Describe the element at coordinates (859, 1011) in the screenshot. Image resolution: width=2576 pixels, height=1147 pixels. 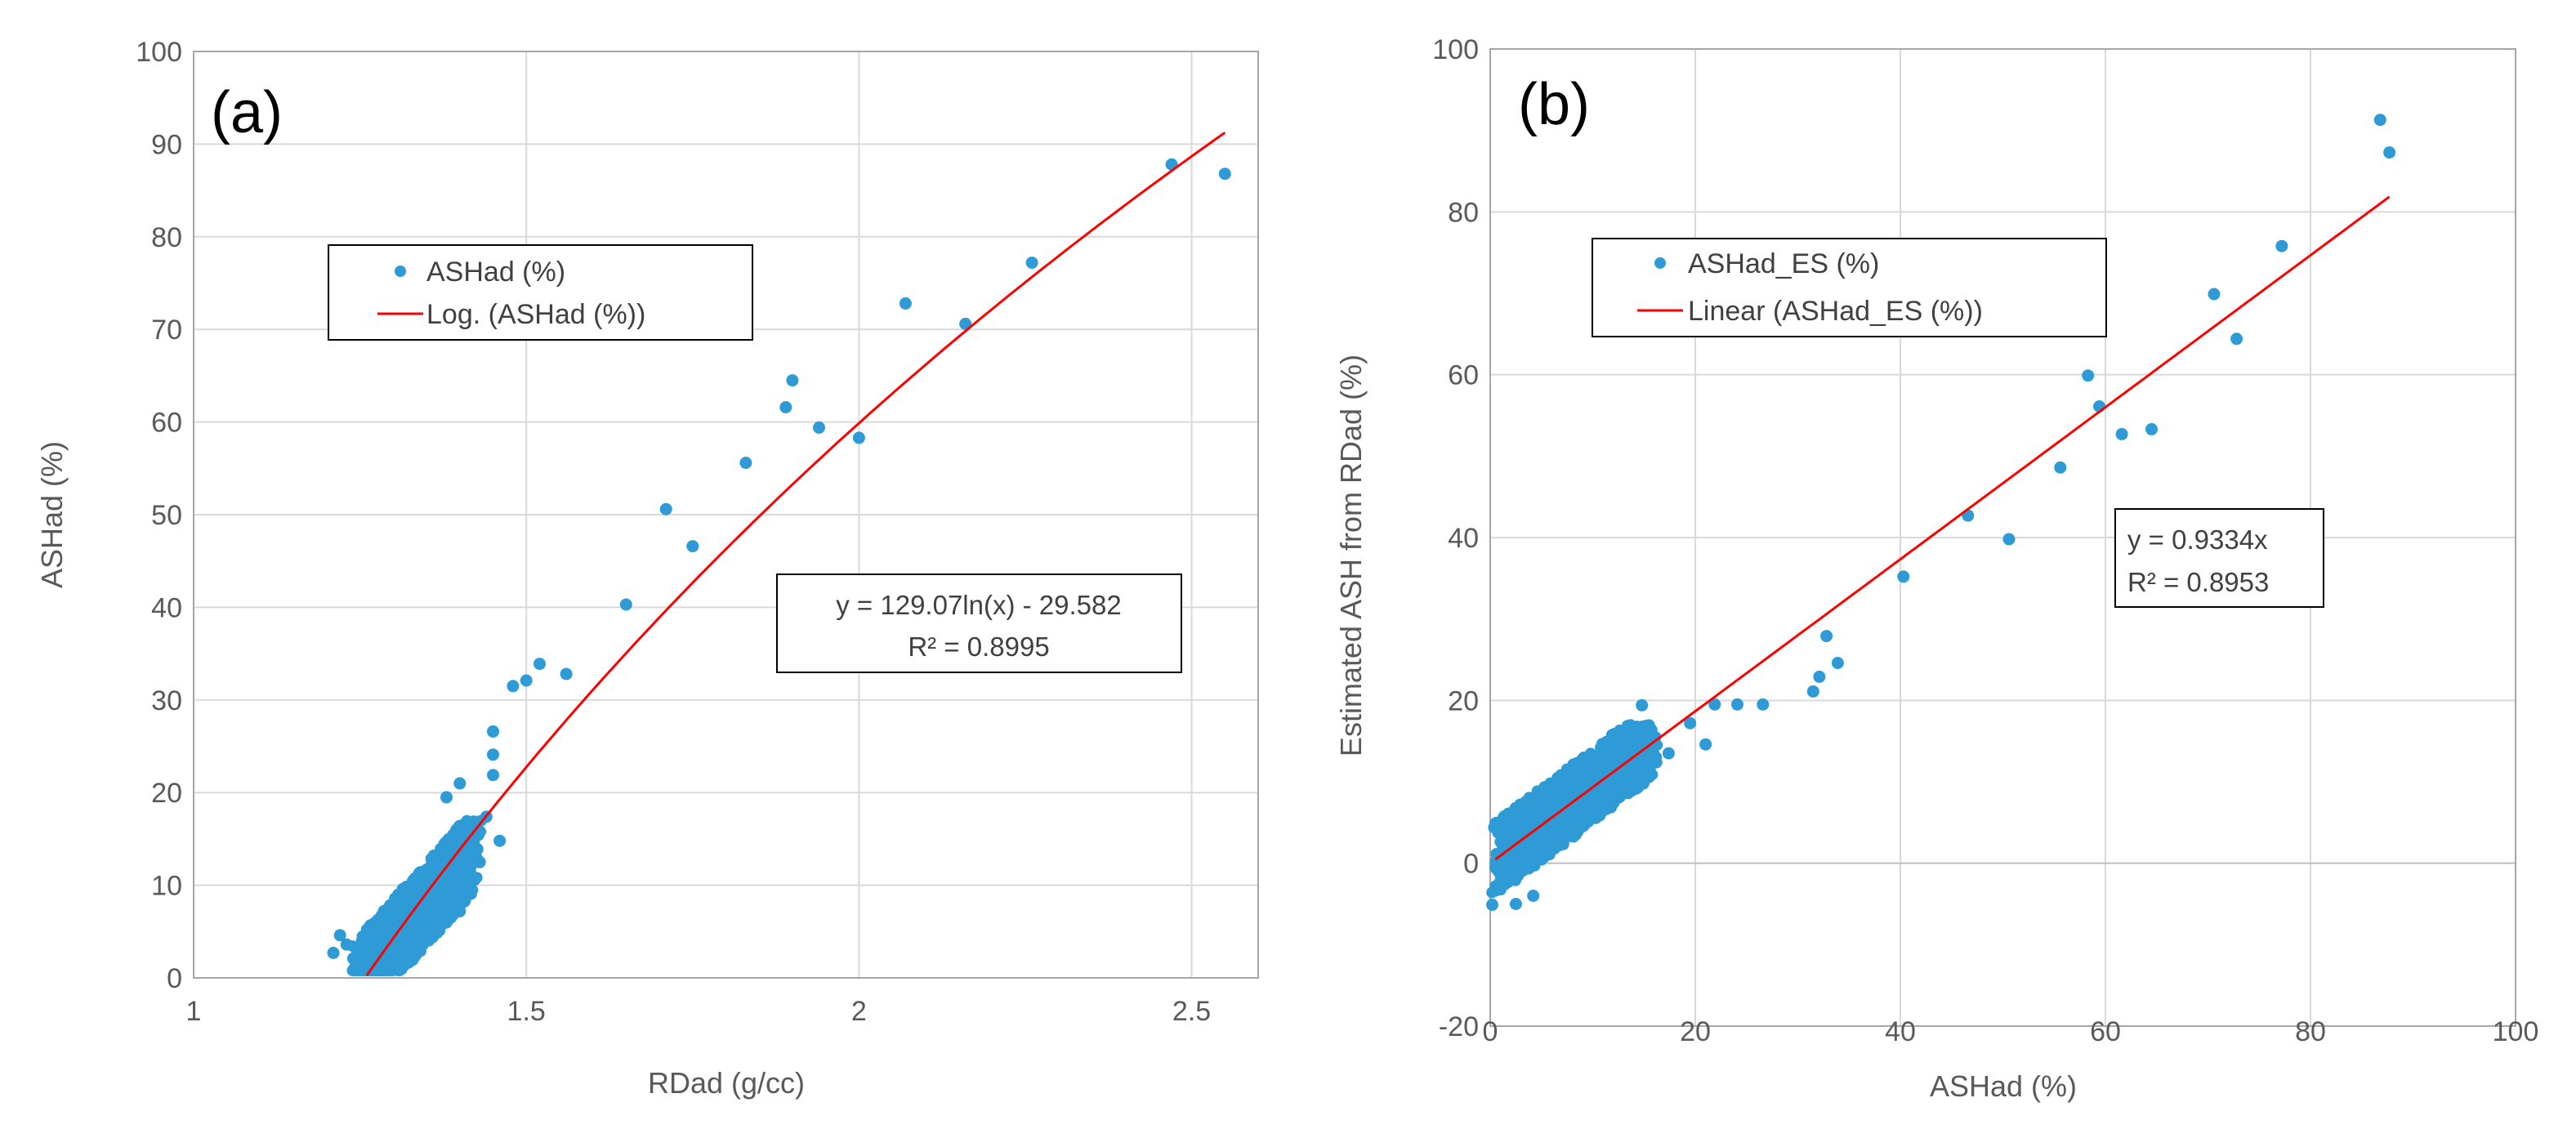
I see `chart-a-x-tick-label: 2` at that location.